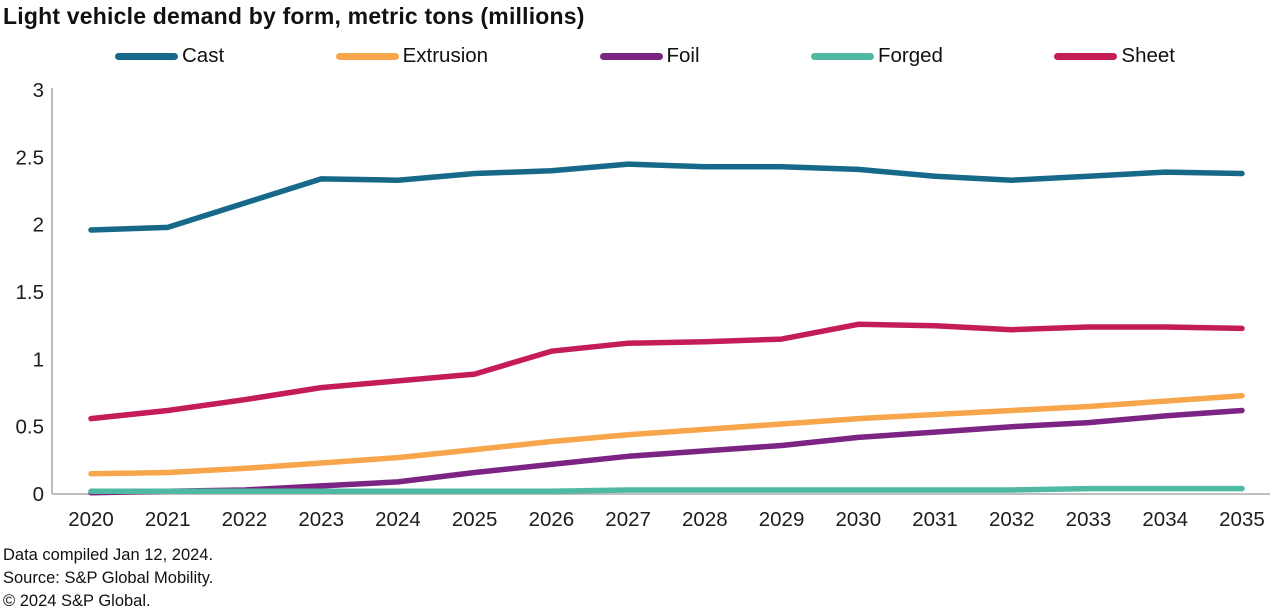 The image size is (1280, 615). I want to click on y-tick-label: 2, so click(38, 225).